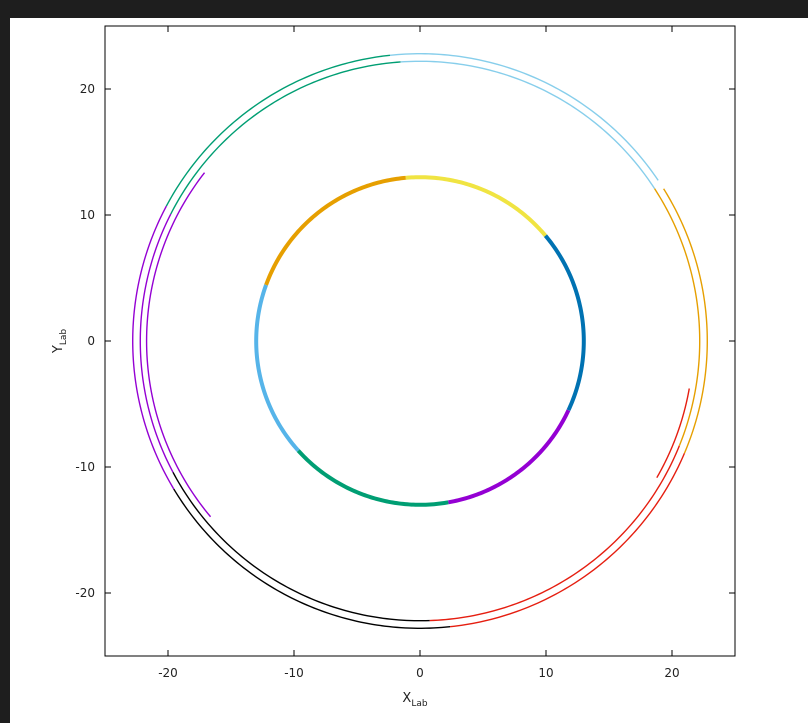 The height and width of the screenshot is (723, 808). What do you see at coordinates (85, 593) in the screenshot?
I see `y-tick-label: -20` at bounding box center [85, 593].